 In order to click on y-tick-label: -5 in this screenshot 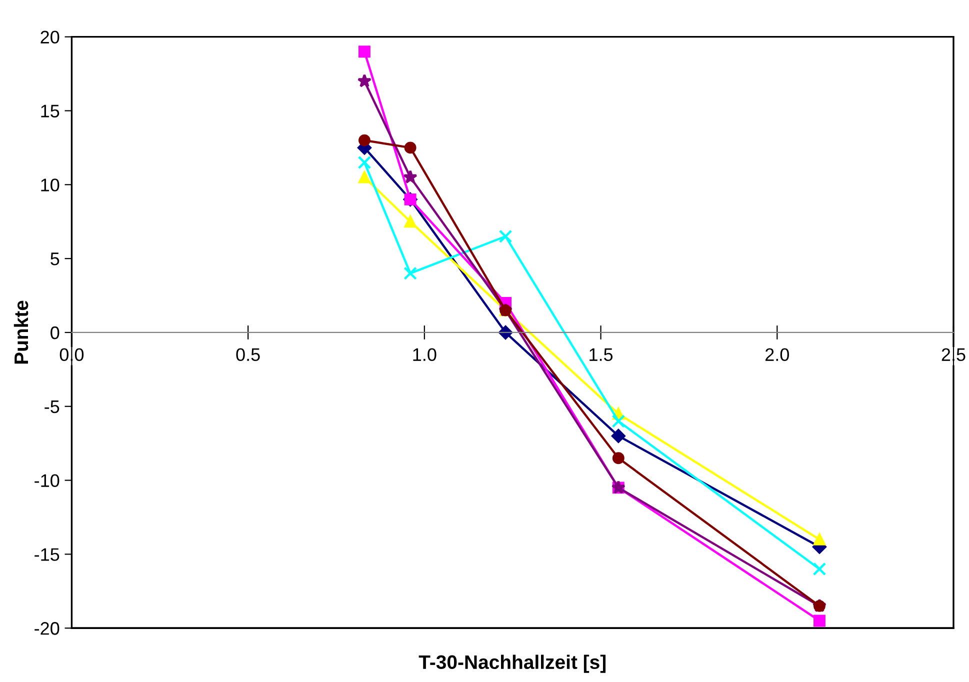, I will do `click(52, 407)`.